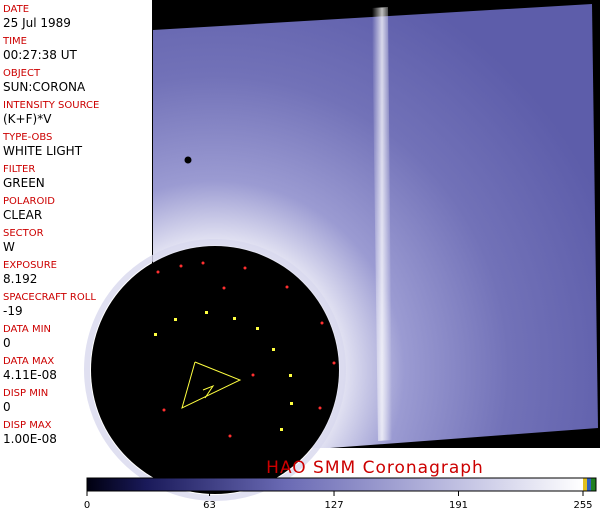 This screenshot has width=600, height=512. I want to click on field-label: FILTER, so click(19, 169).